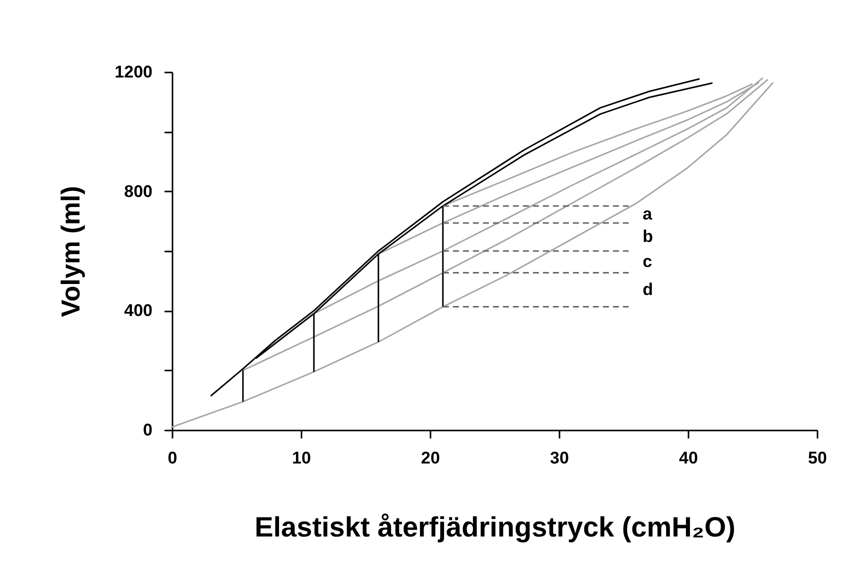  Describe the element at coordinates (71, 251) in the screenshot. I see `y-axis-title: Volym (ml)` at that location.